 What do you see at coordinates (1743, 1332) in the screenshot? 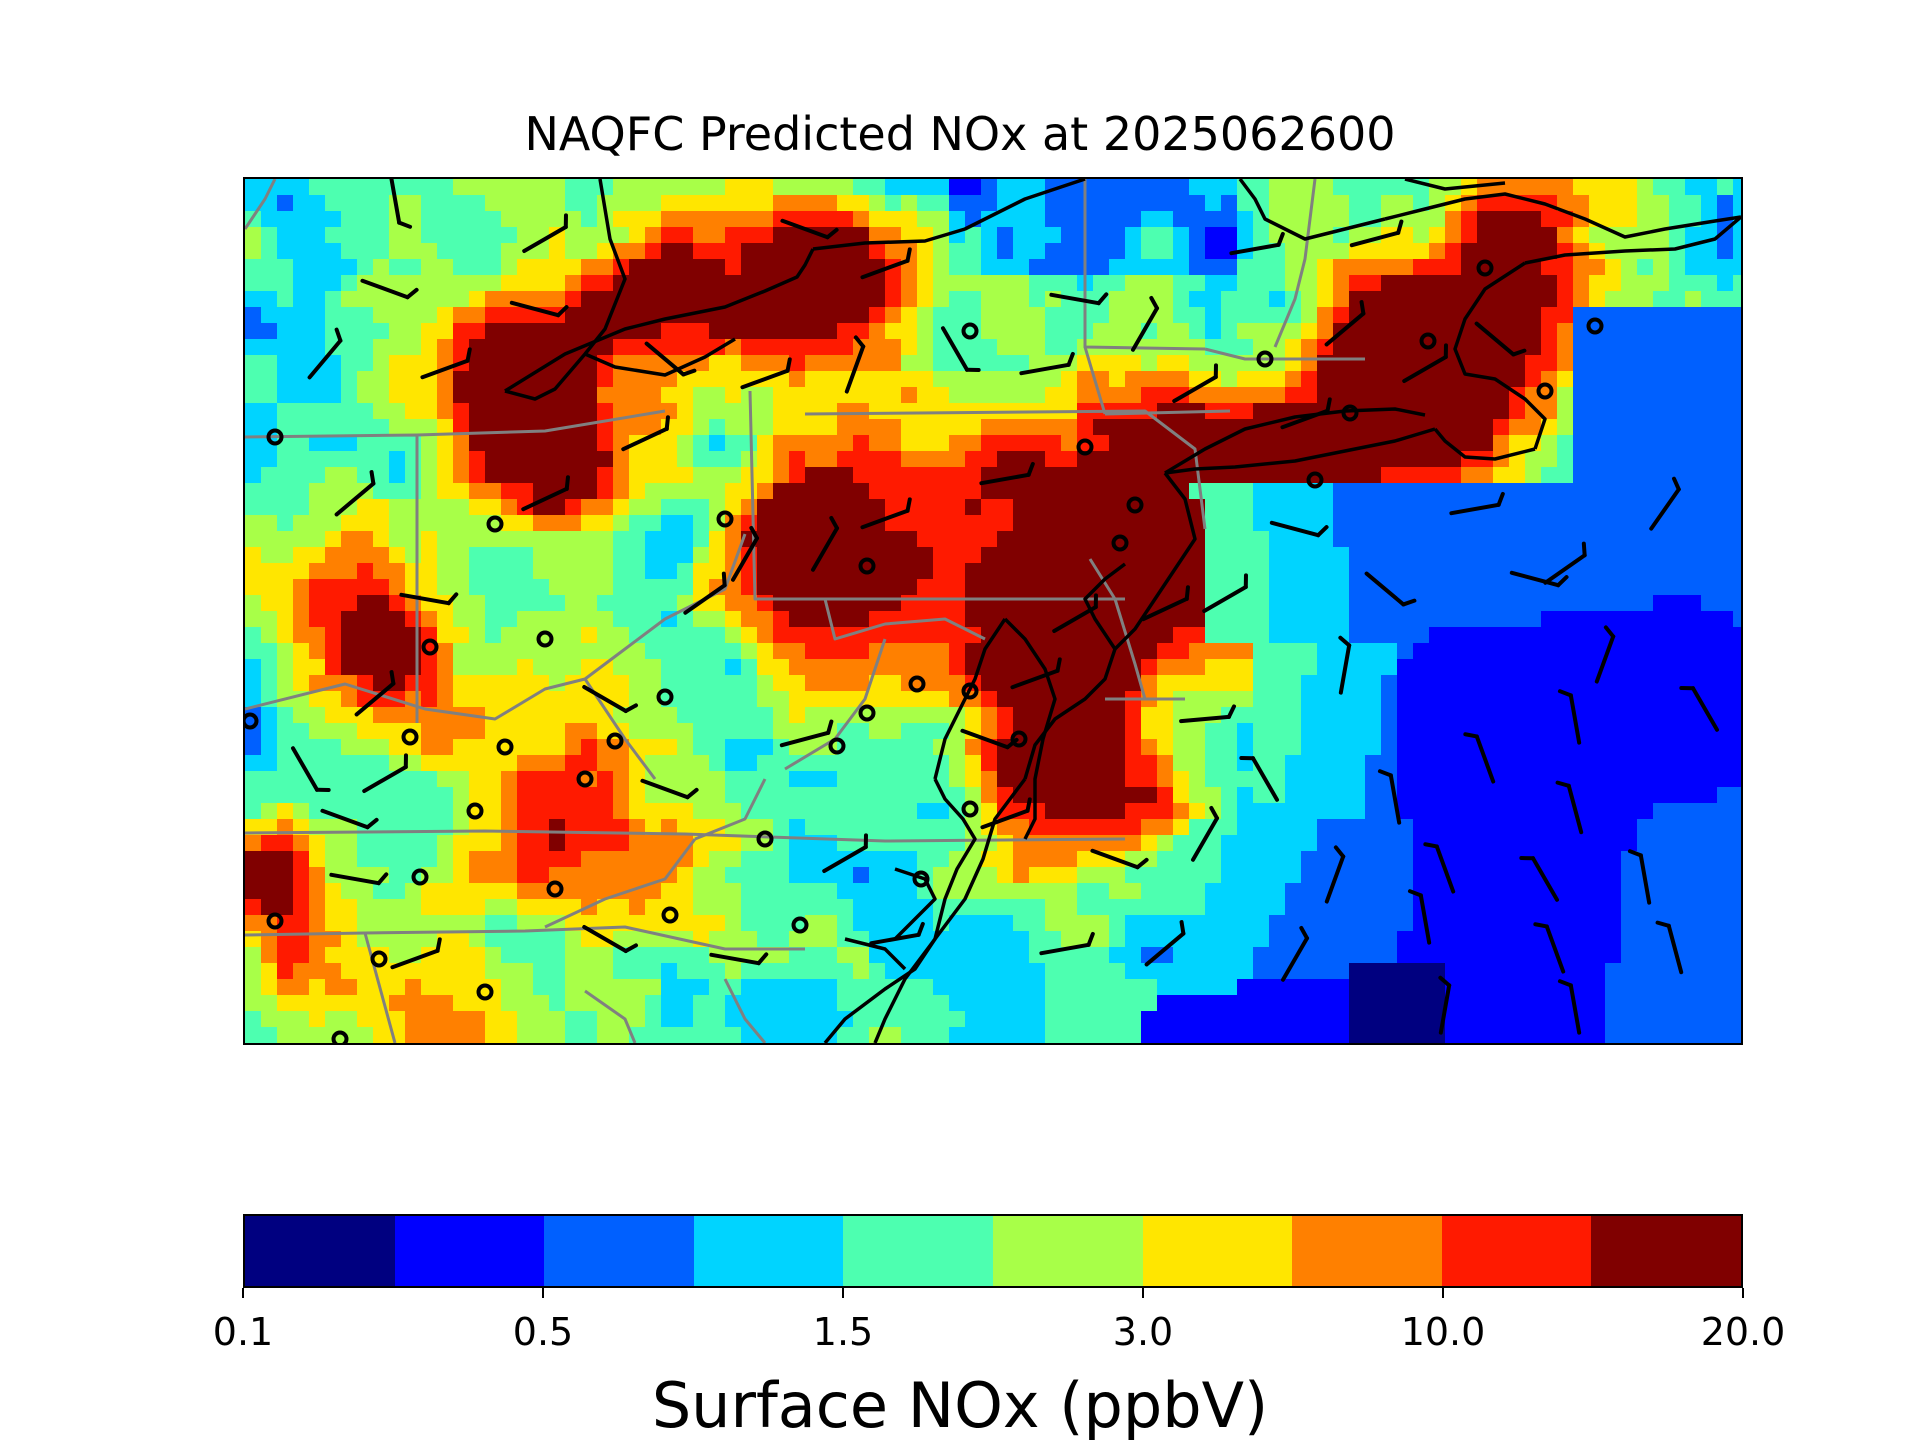
I see `colorbar-tick-label: 20.0` at bounding box center [1743, 1332].